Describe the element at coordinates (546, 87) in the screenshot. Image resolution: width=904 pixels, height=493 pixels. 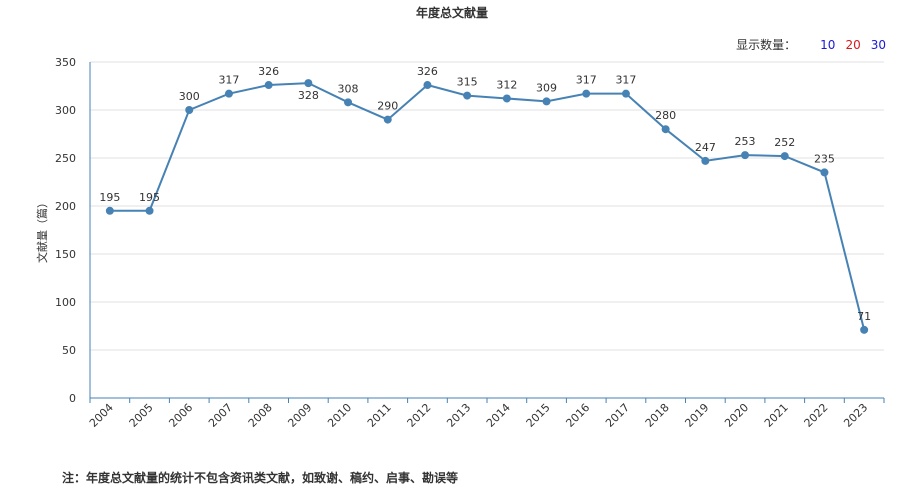
I see `data-label: 309` at that location.